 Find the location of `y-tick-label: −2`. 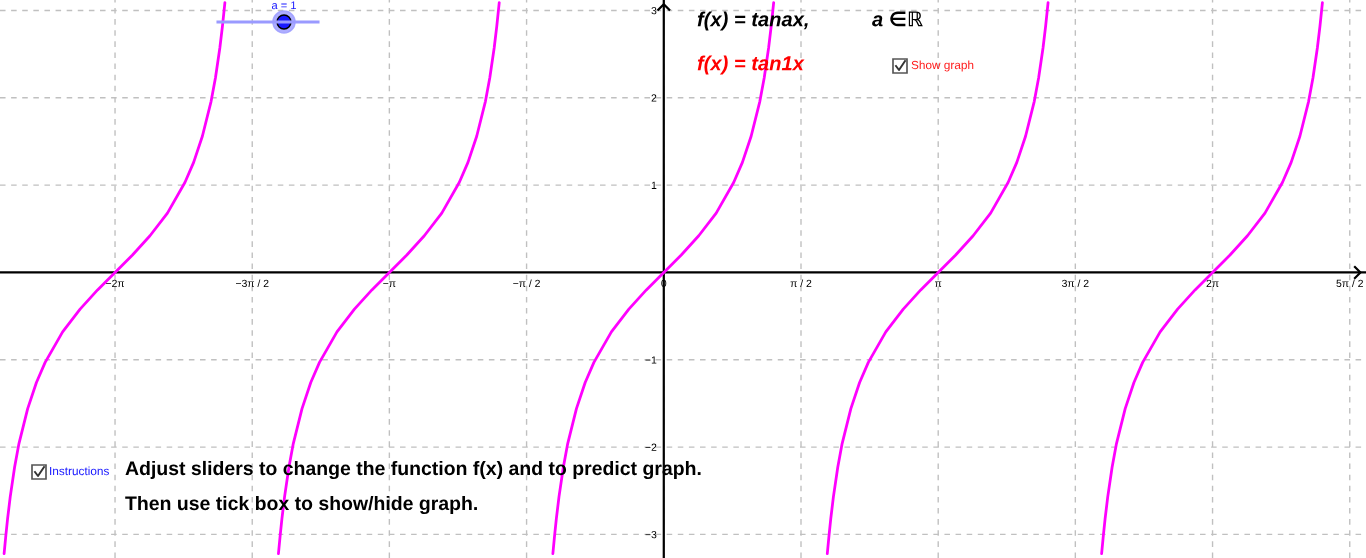

y-tick-label: −2 is located at coordinates (651, 447).